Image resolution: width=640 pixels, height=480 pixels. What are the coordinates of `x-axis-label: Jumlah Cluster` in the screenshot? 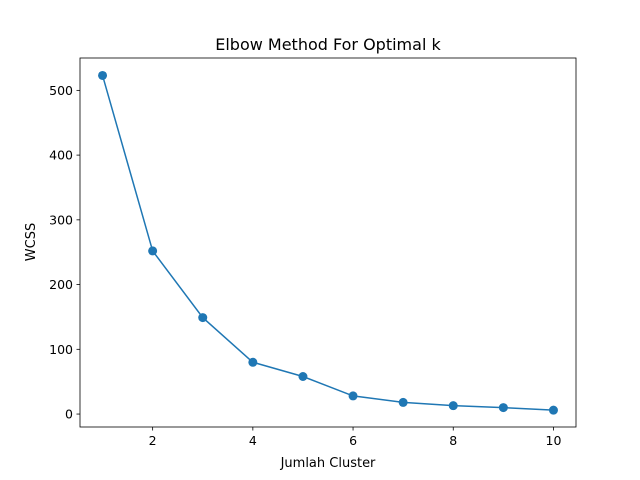 It's located at (328, 463).